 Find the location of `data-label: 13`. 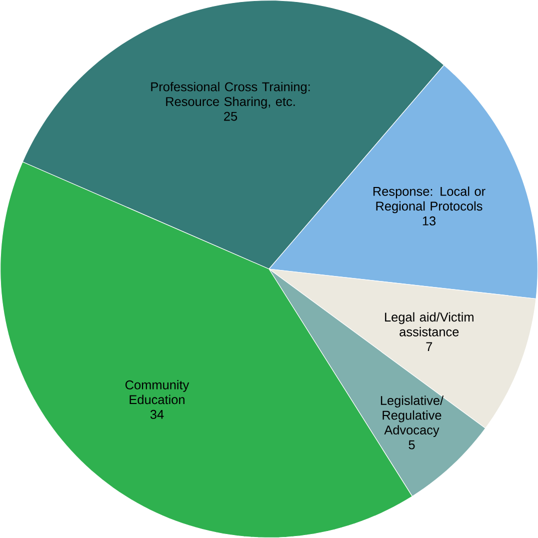

data-label: 13 is located at coordinates (429, 221).